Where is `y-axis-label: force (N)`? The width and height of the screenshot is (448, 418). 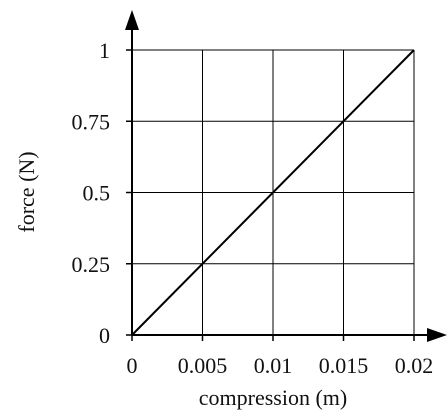
y-axis-label: force (N) is located at coordinates (26, 191).